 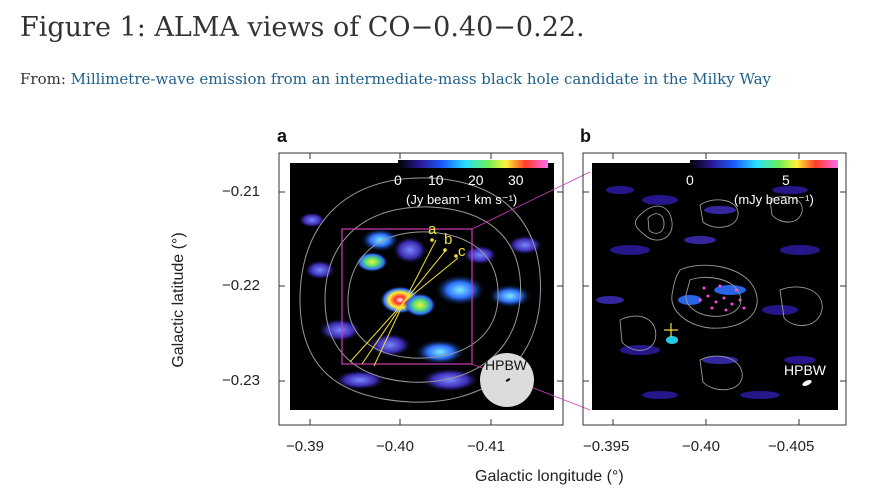 What do you see at coordinates (395, 446) in the screenshot?
I see `panel-a-x-tick-label: −0.40` at bounding box center [395, 446].